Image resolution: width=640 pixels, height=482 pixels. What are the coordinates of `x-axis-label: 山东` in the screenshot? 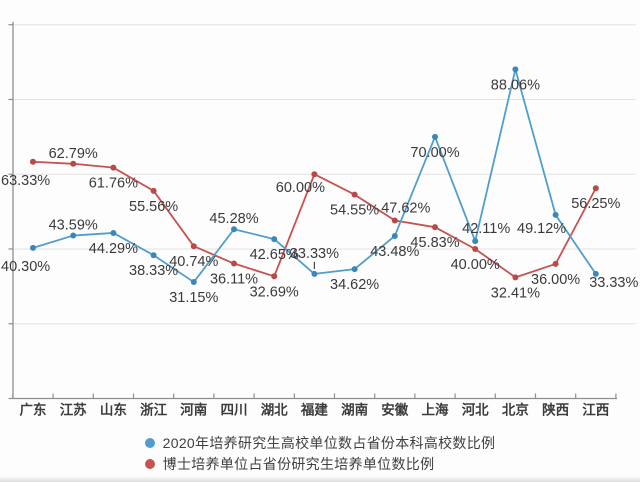 It's located at (113, 410).